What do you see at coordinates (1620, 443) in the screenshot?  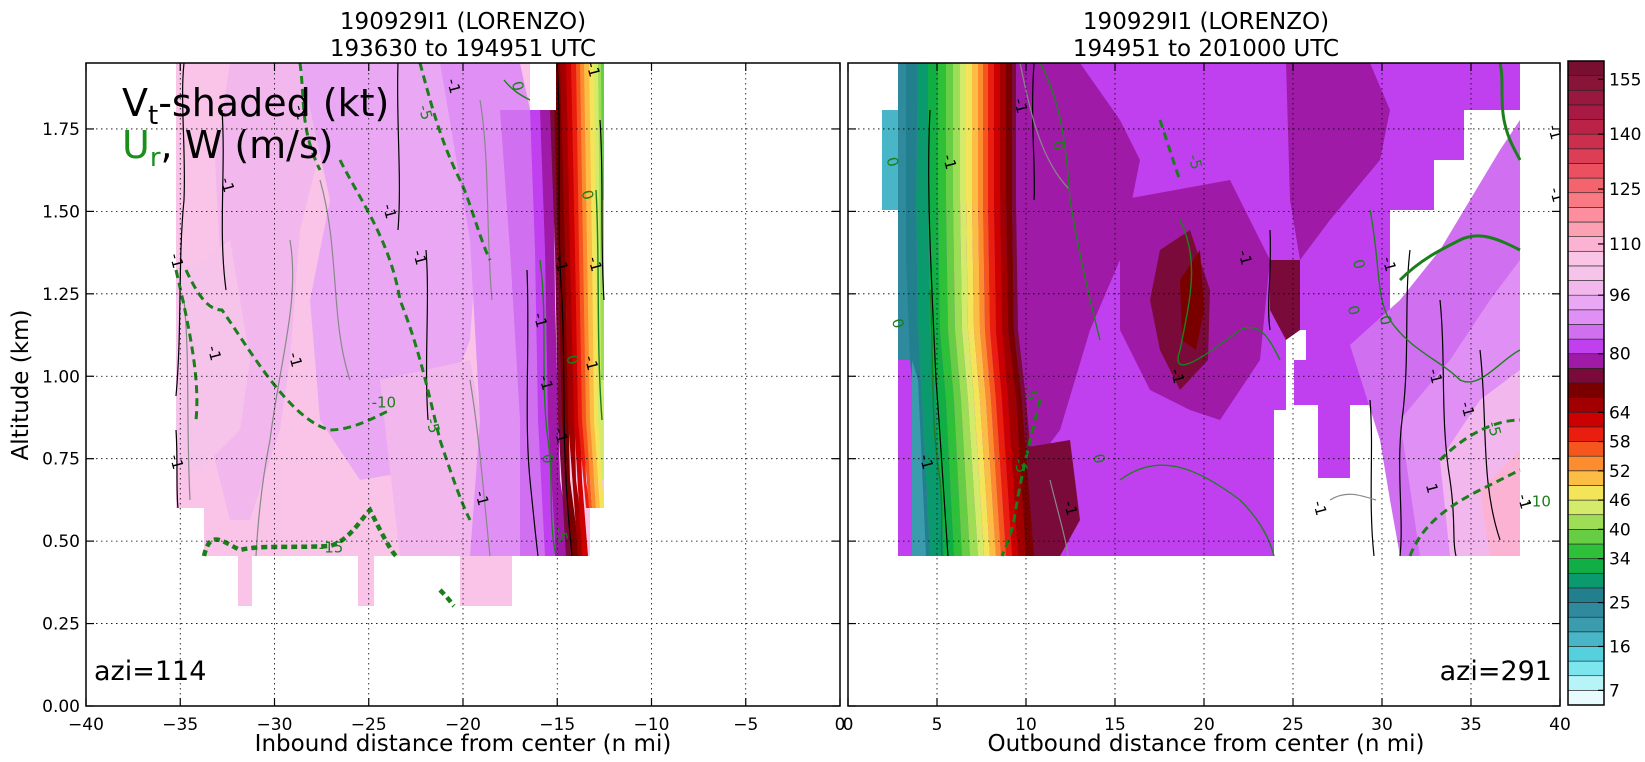 I see `colorbar-tick-label: 58` at bounding box center [1620, 443].